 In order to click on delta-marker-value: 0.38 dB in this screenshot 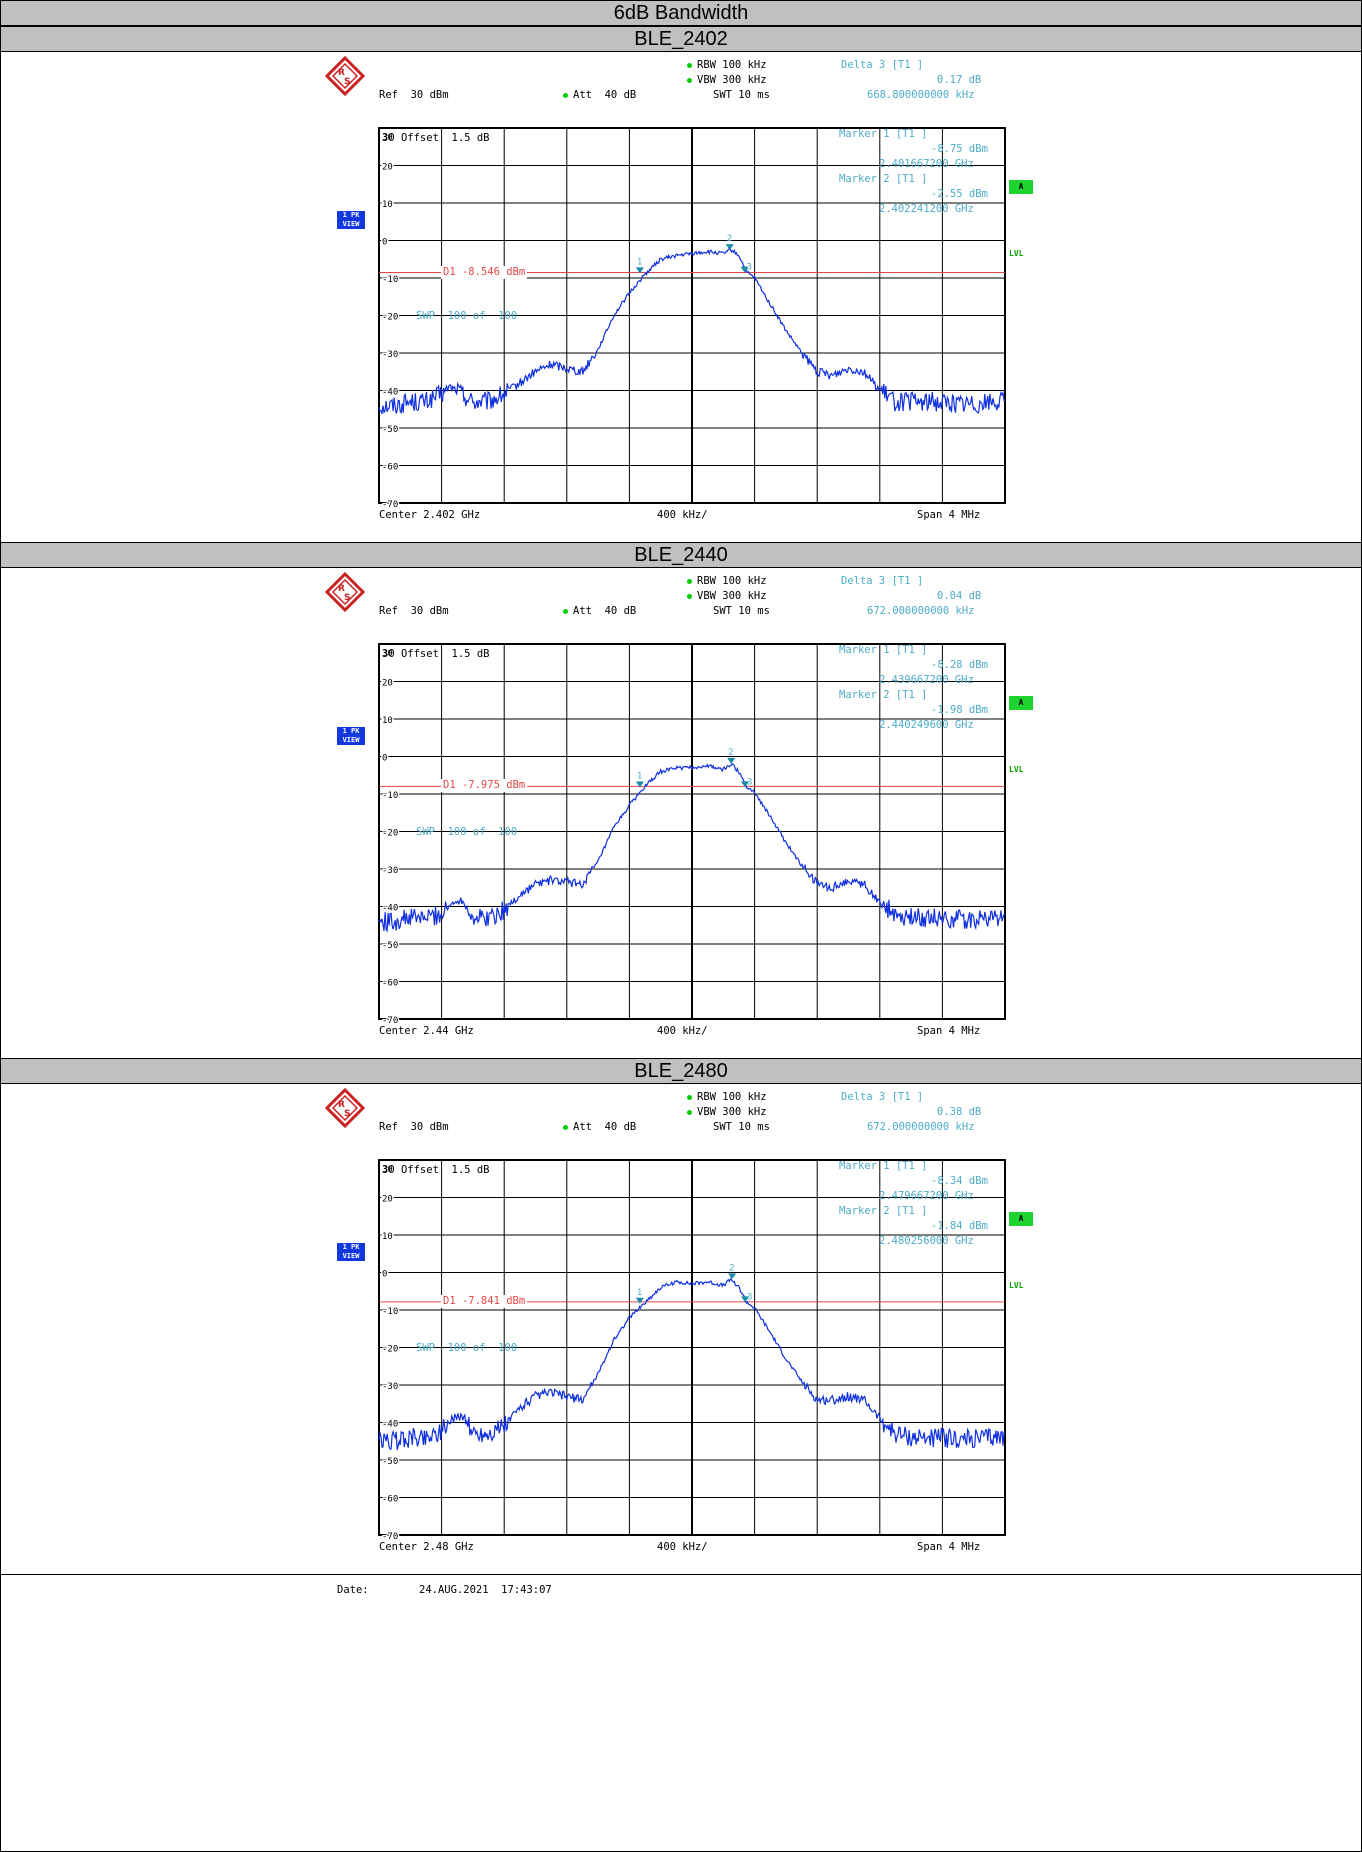, I will do `click(959, 1112)`.